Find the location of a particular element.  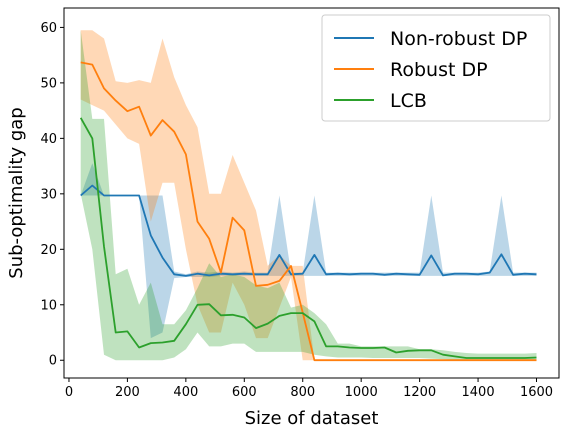

legend: Non-robust DP Robust DP LCB is located at coordinates (436, 68).